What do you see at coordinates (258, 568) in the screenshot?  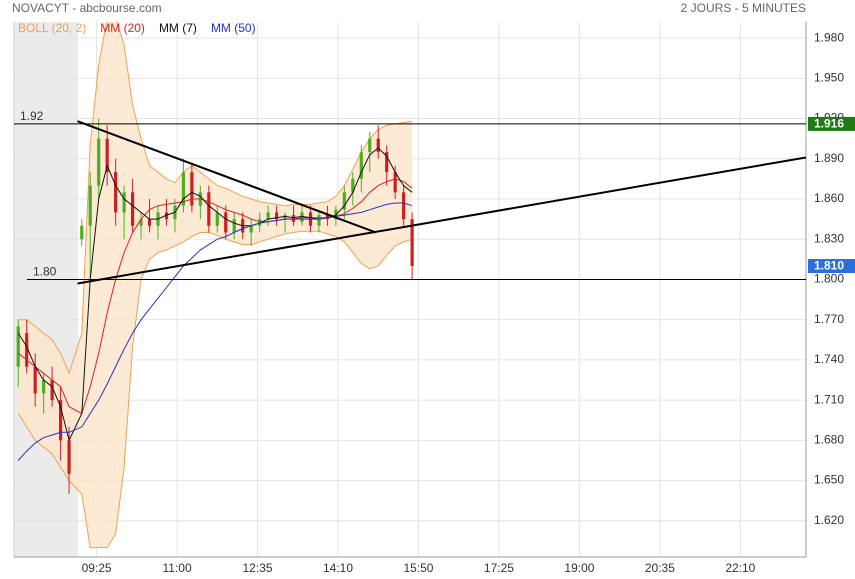 I see `x-tick-label: 12:35` at bounding box center [258, 568].